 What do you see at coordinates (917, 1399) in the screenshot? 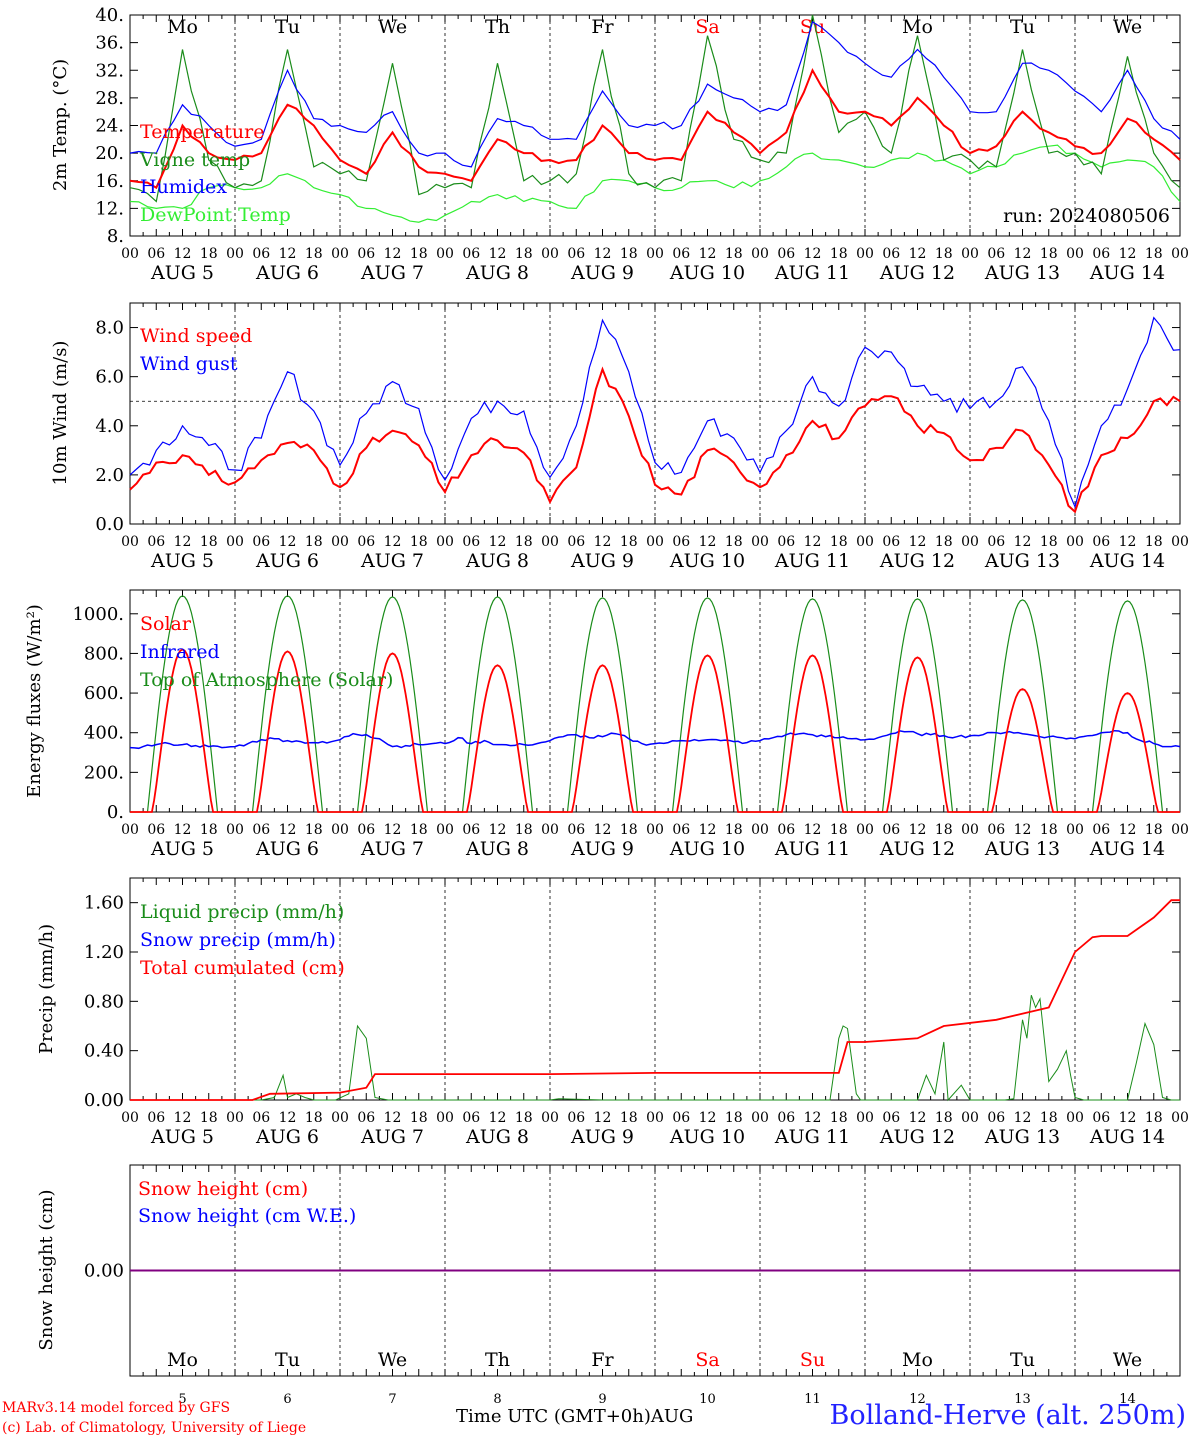
I see `day-number-label: 12` at bounding box center [917, 1399].